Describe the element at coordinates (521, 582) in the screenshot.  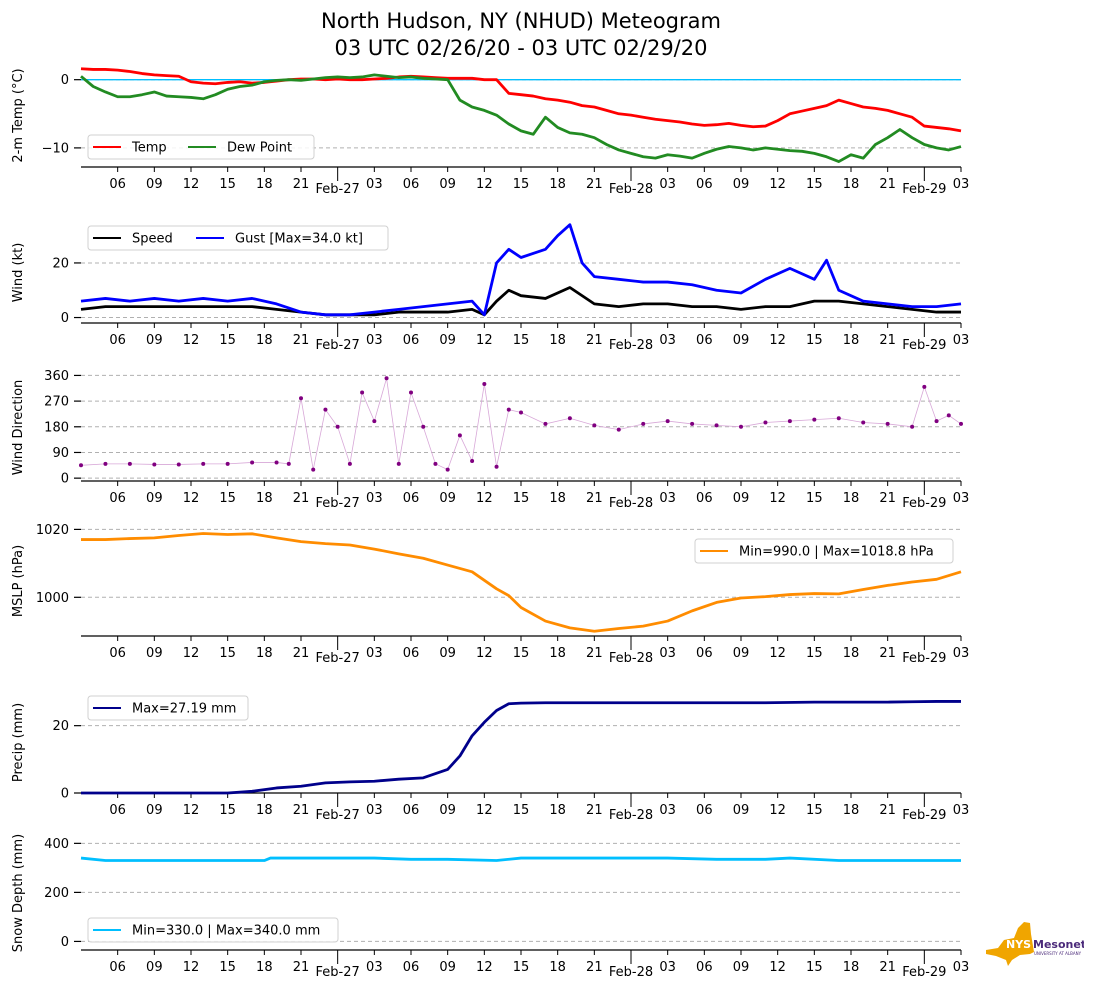
I see `series-line-min-990-0-max-1018-8-hpa` at that location.